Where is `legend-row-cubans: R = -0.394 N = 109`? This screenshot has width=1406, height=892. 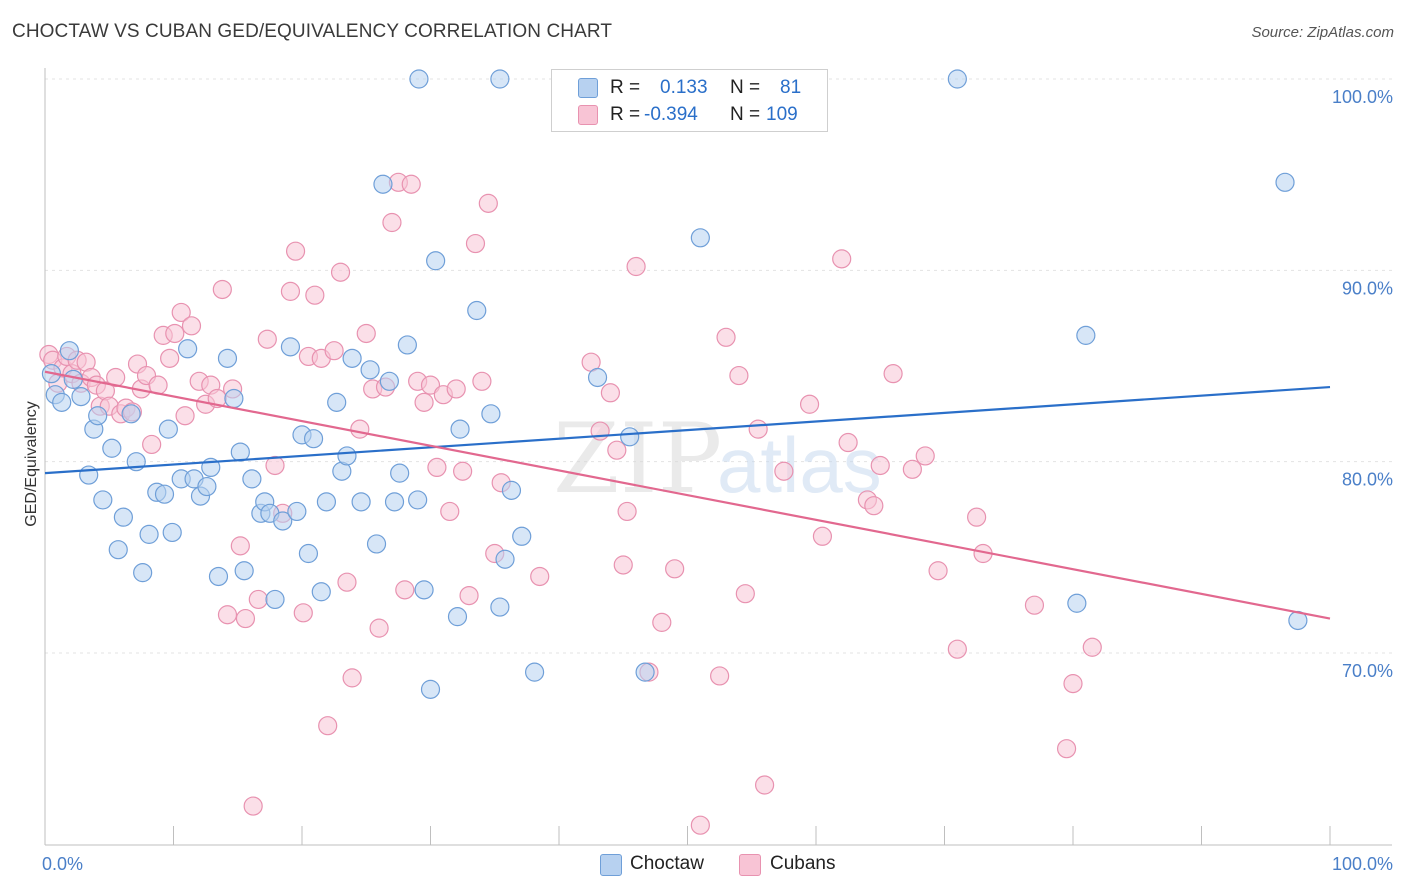 legend-row-cubans: R = -0.394 N = 109 is located at coordinates (689, 115).